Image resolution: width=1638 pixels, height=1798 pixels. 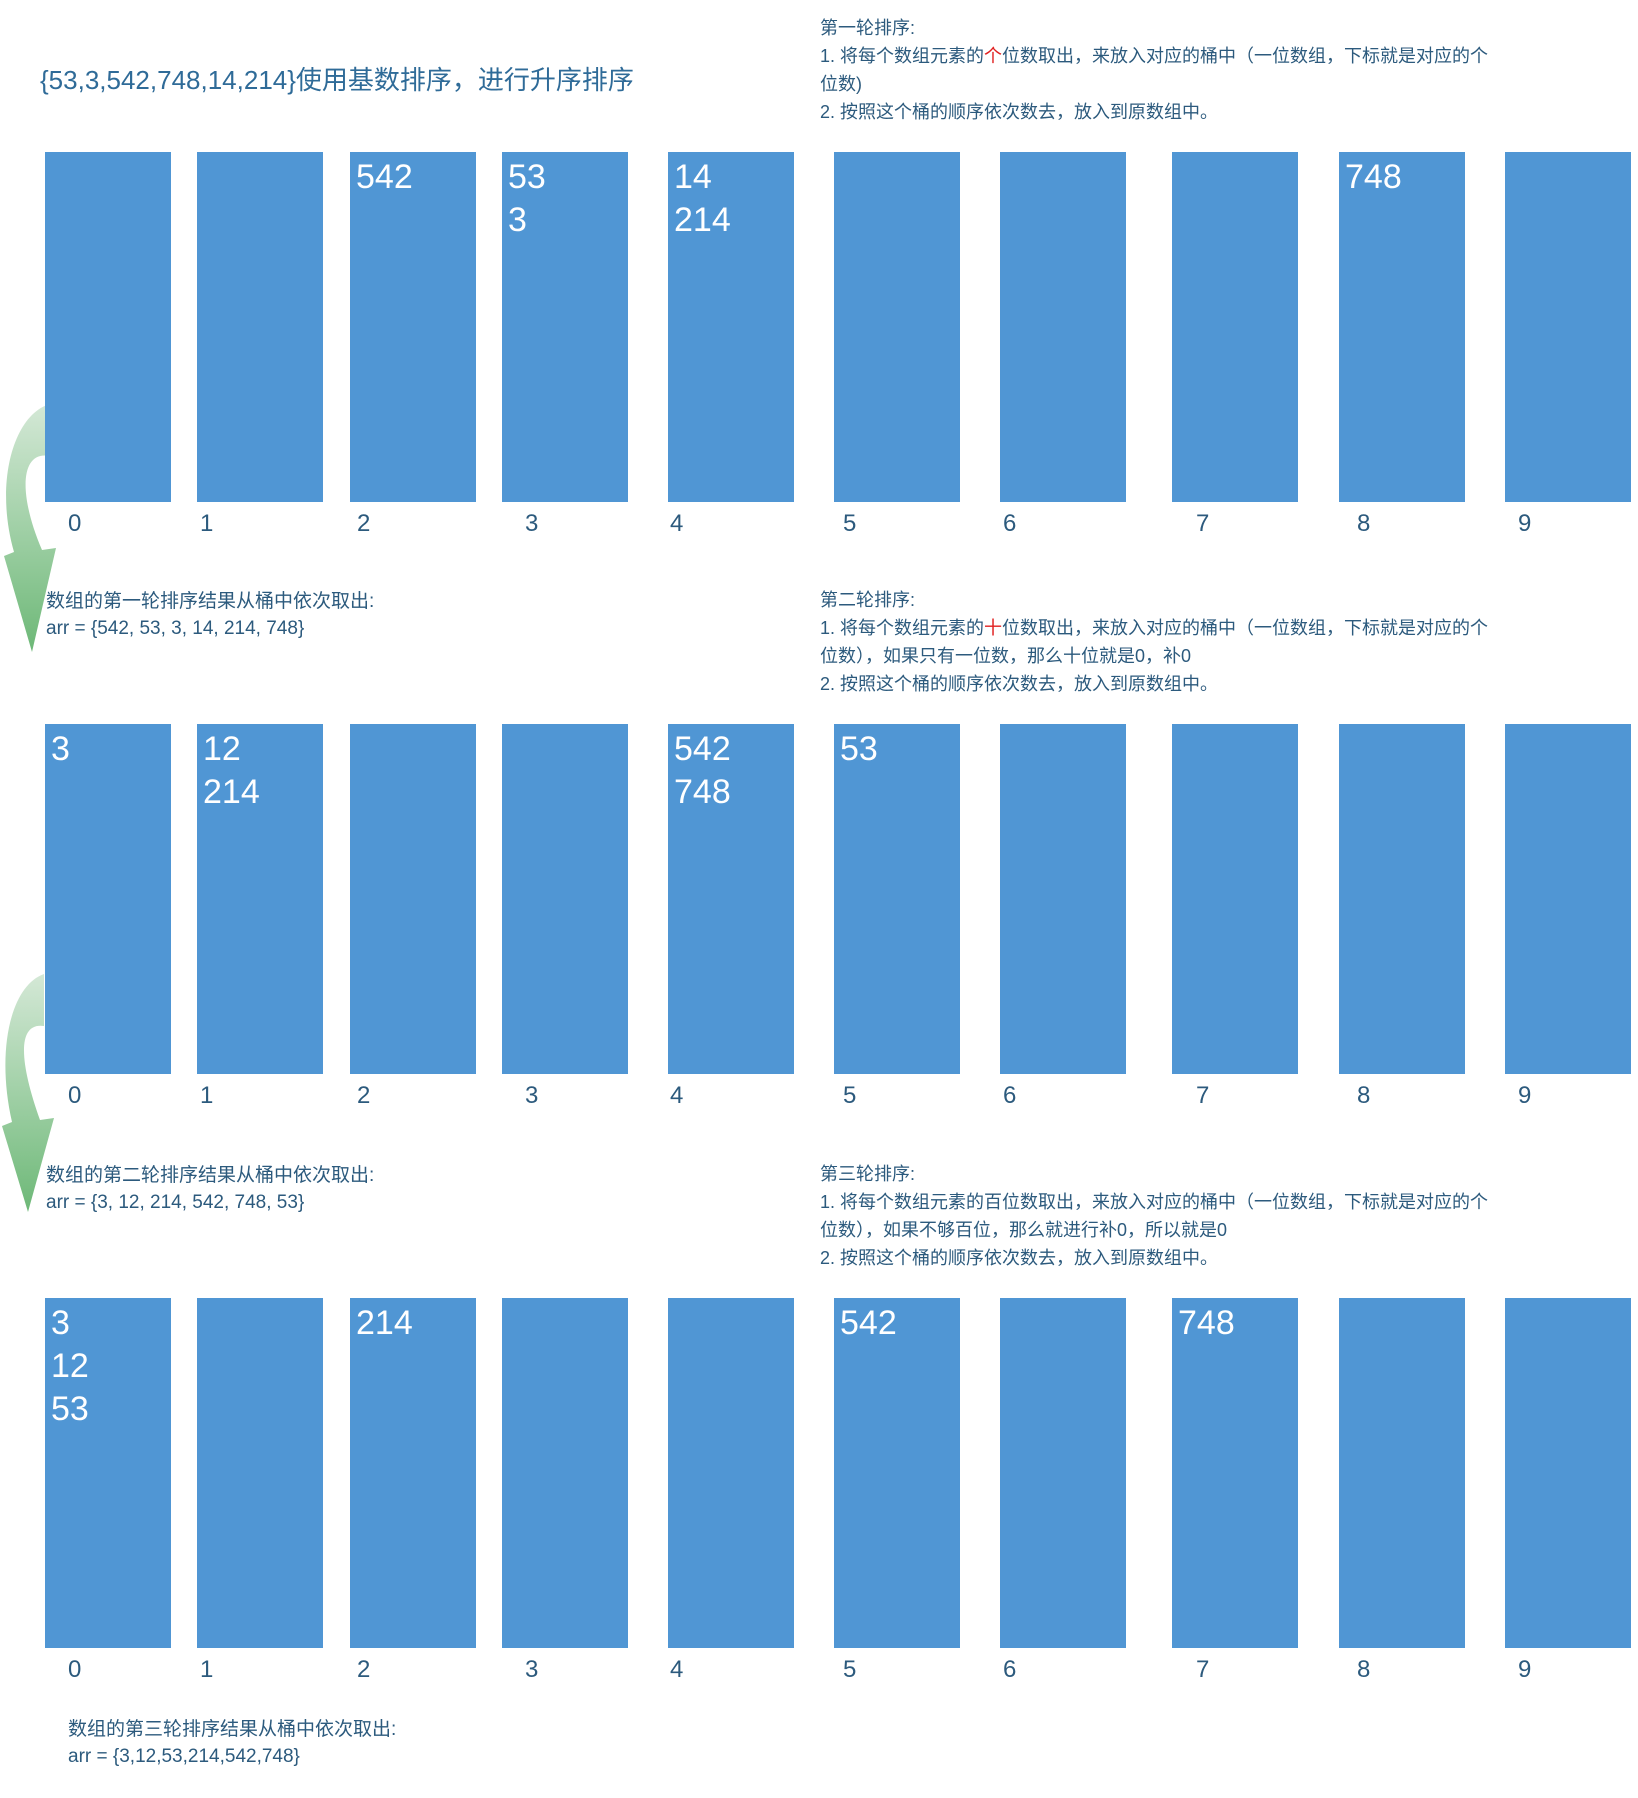 What do you see at coordinates (1402, 327) in the screenshot?
I see `bucket-round1-8: 748` at bounding box center [1402, 327].